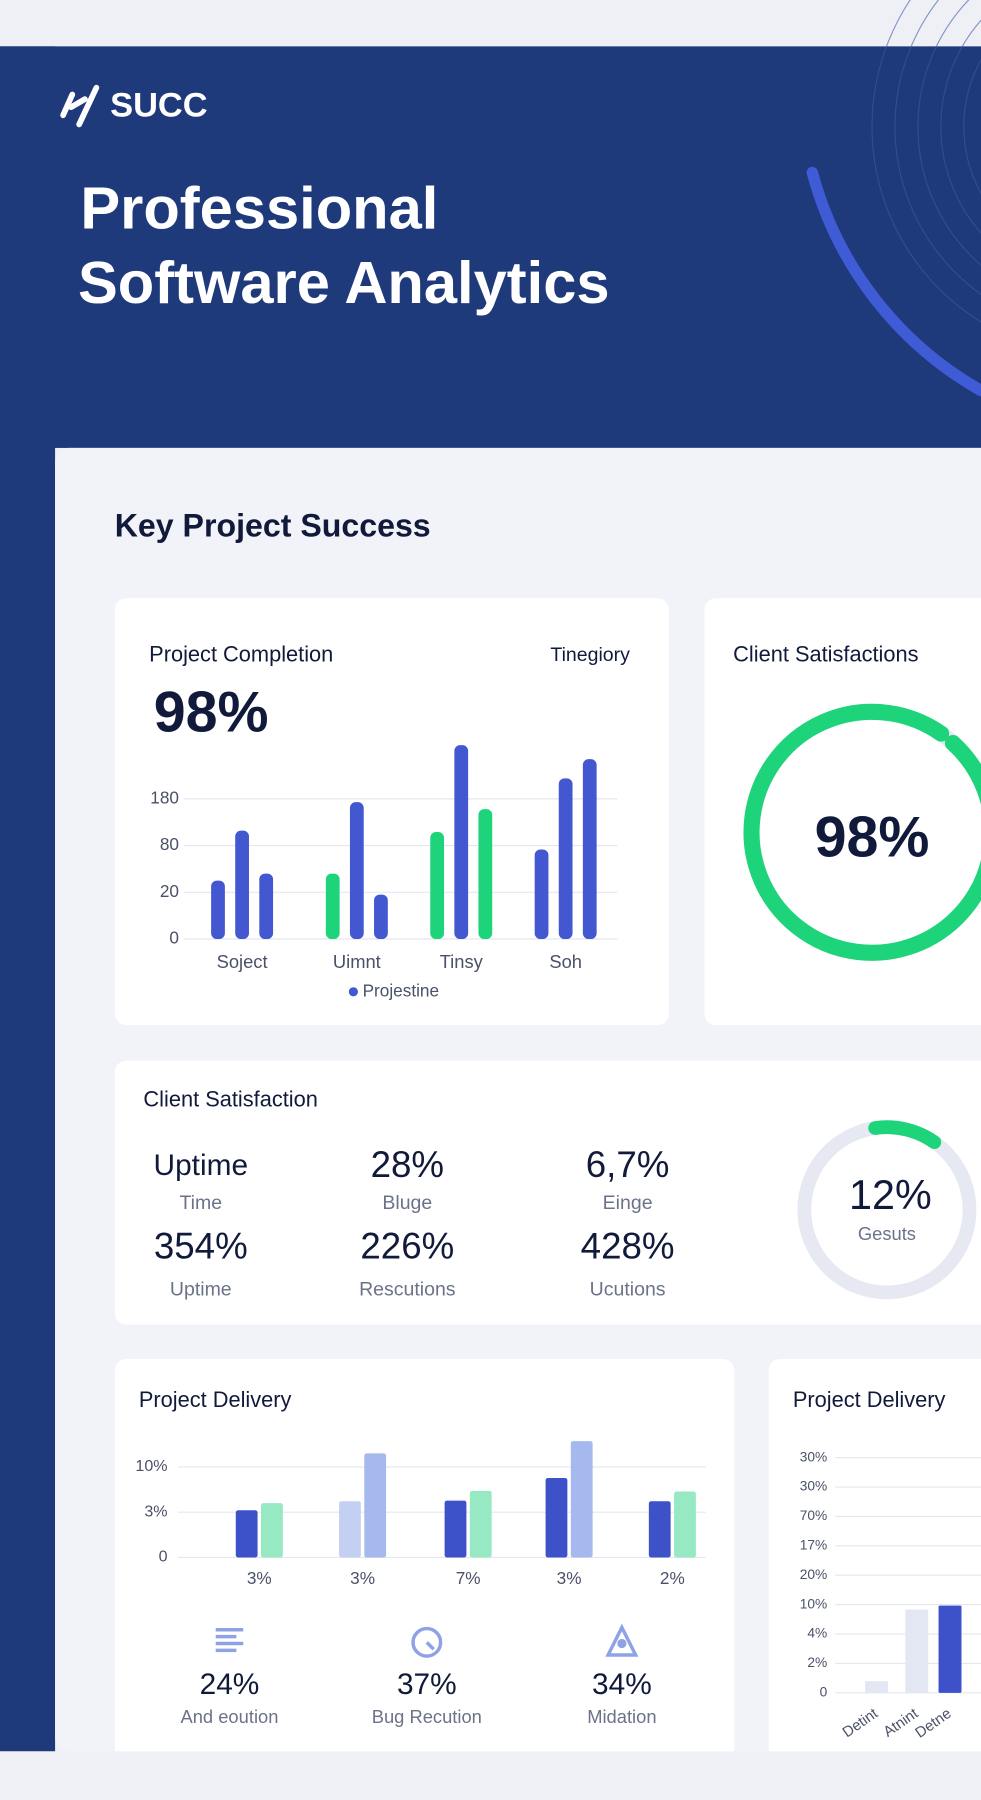  What do you see at coordinates (621, 1716) in the screenshot?
I see `stat-label: Midation` at bounding box center [621, 1716].